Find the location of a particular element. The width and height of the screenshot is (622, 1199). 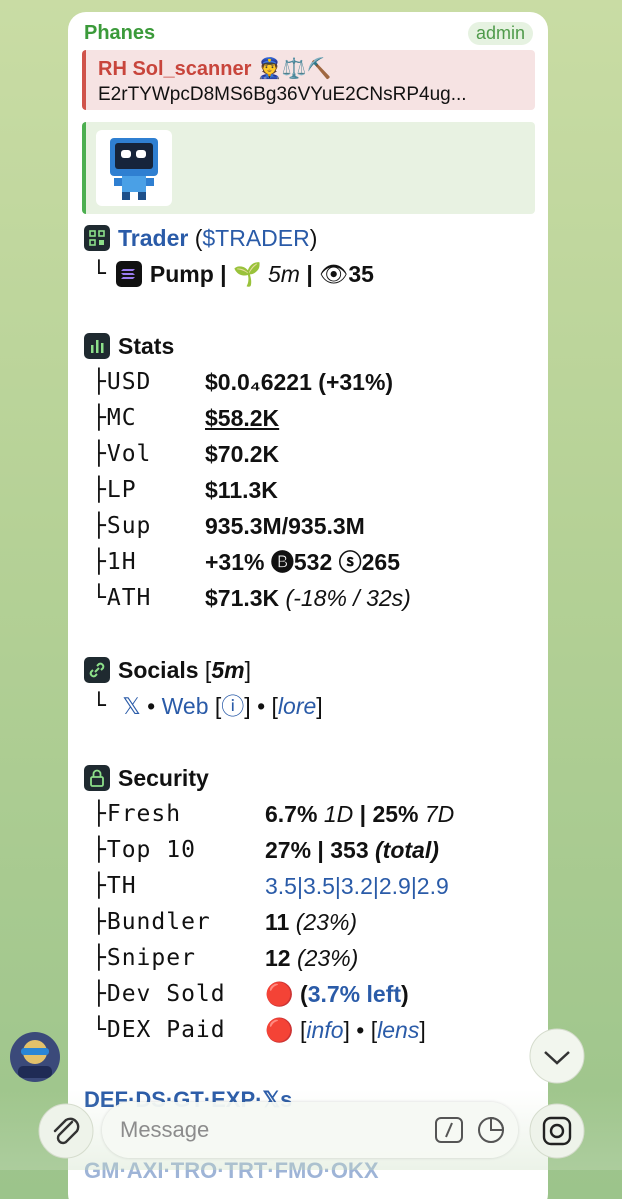

text-run: Pump | is located at coordinates (188, 274).